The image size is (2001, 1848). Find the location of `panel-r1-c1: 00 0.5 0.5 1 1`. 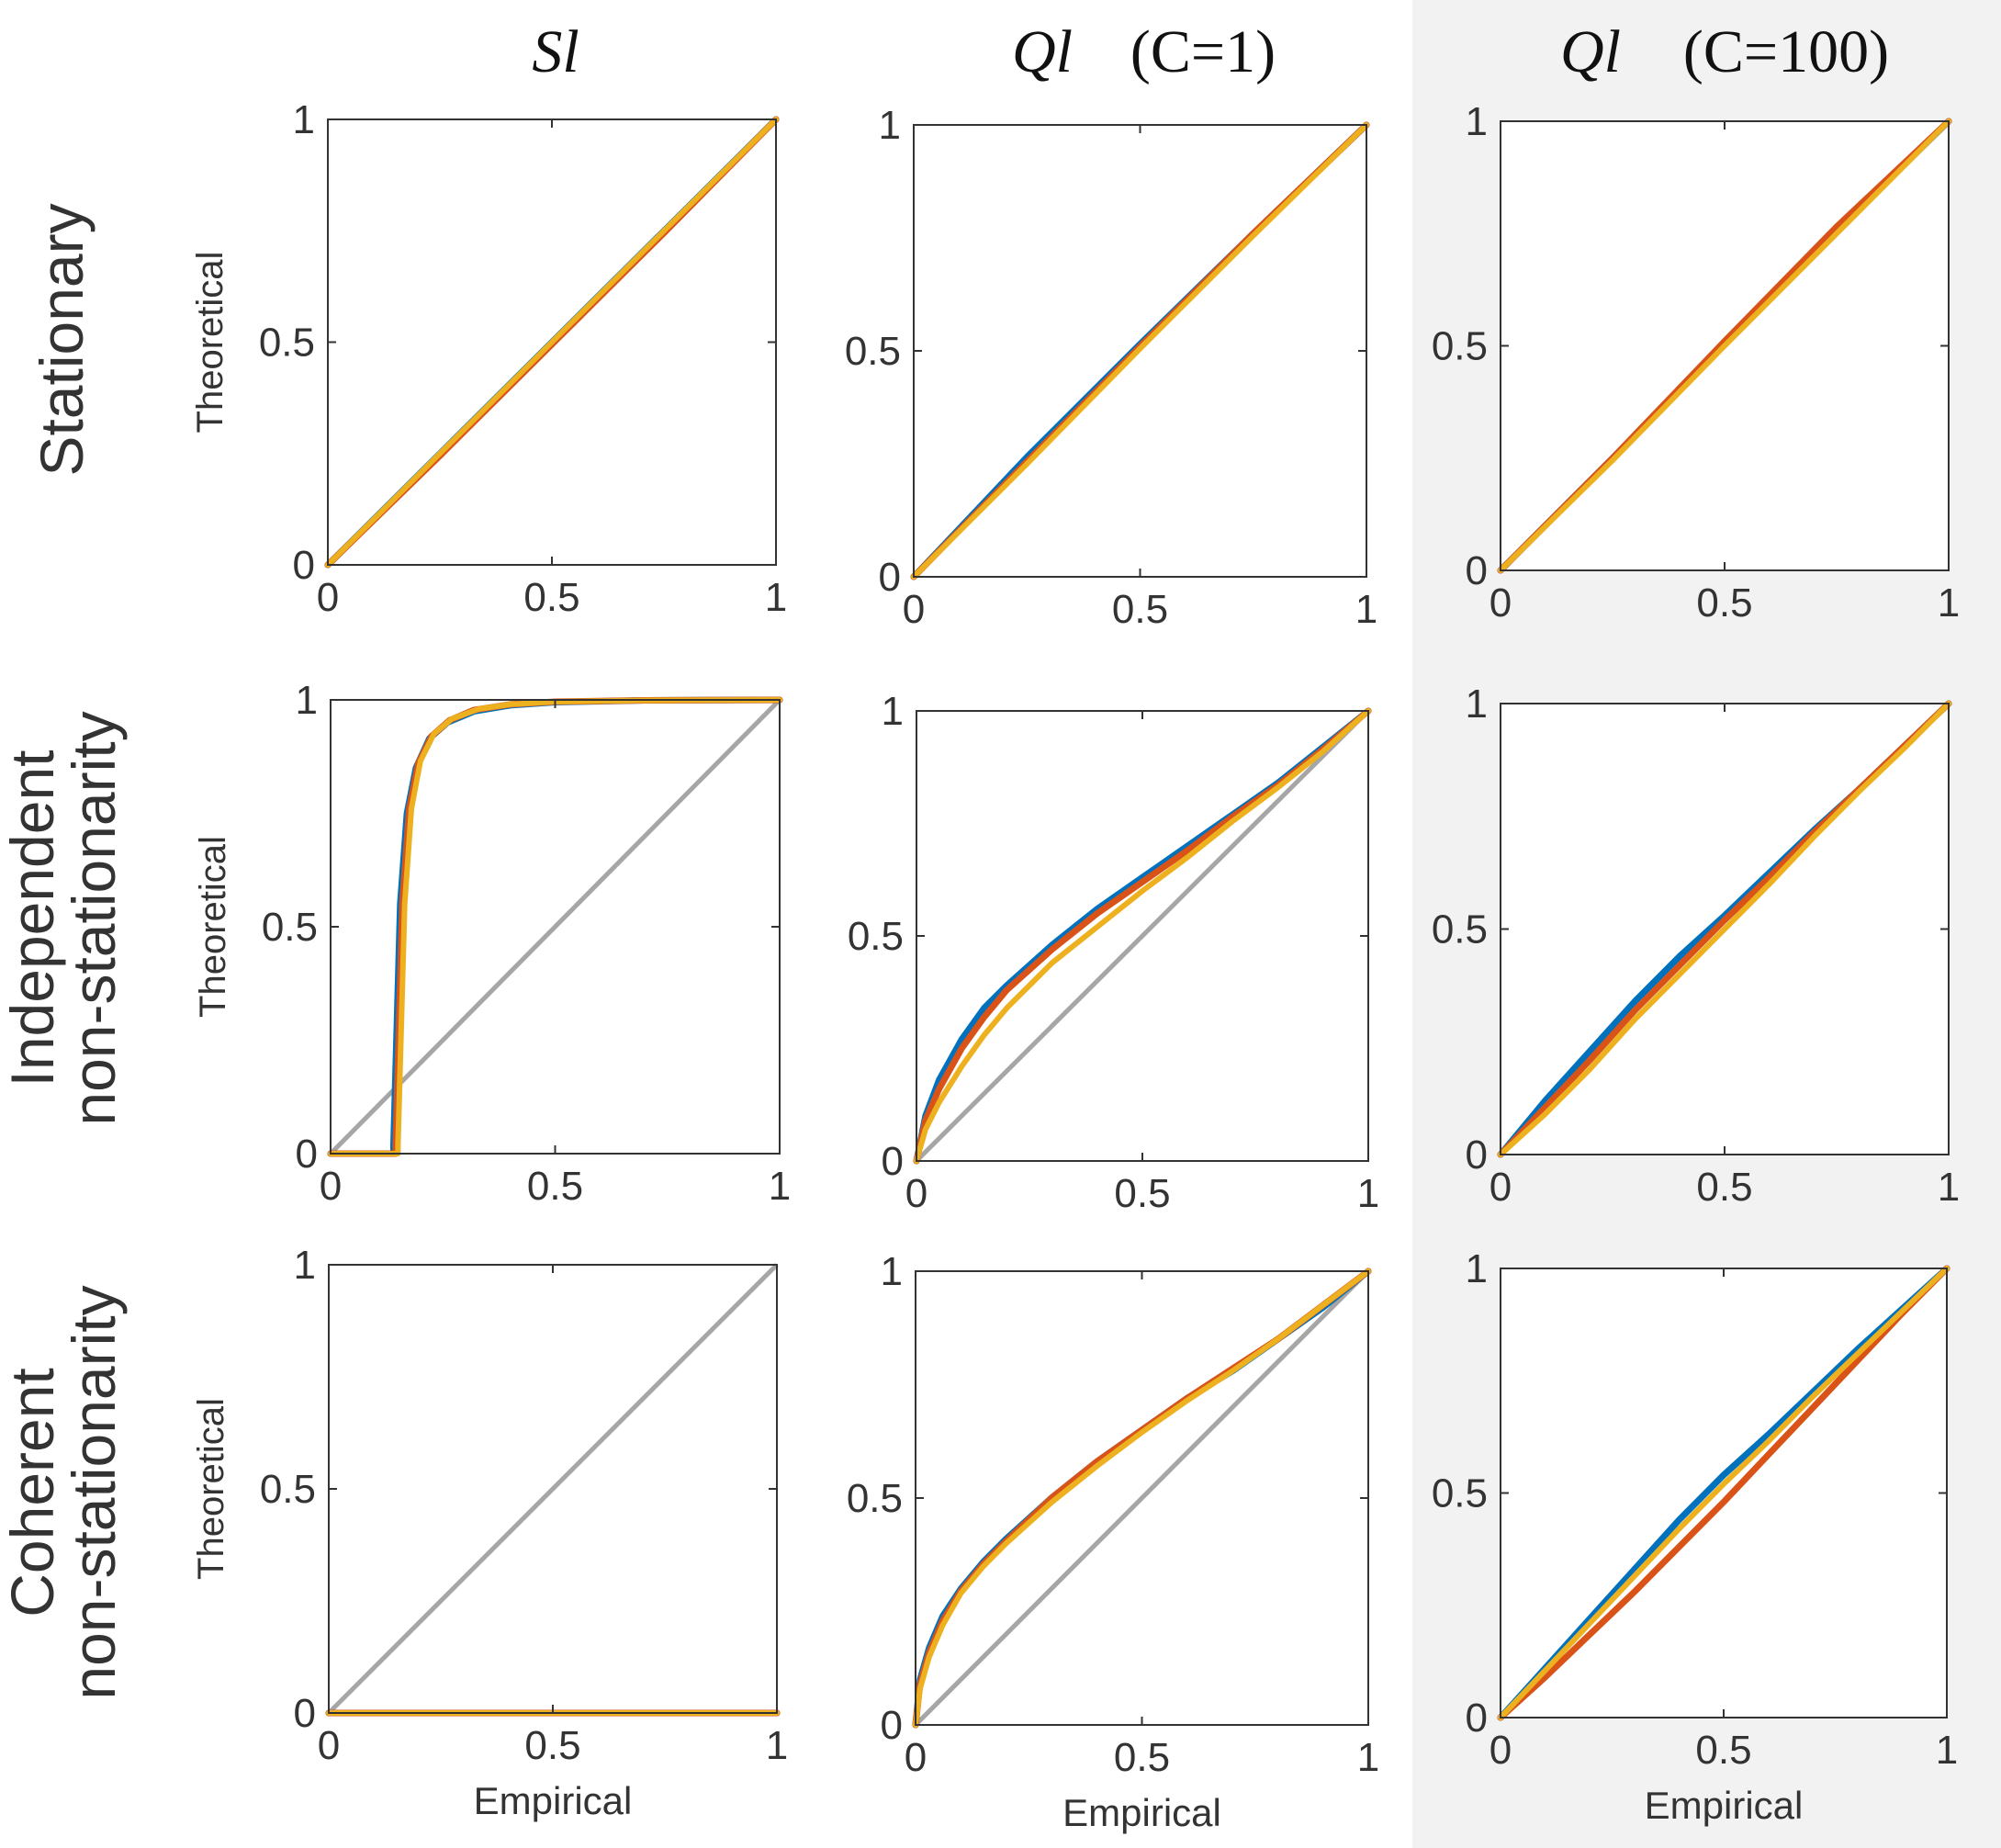

panel-r1-c1: 00 0.5 0.5 1 1 is located at coordinates (1113, 952).